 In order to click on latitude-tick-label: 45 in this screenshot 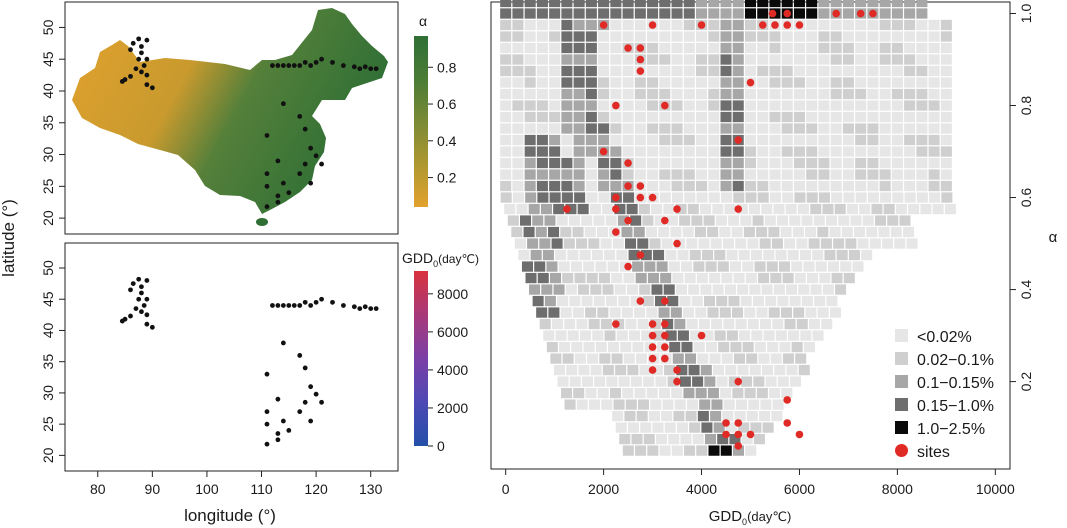, I will do `click(48, 299)`.